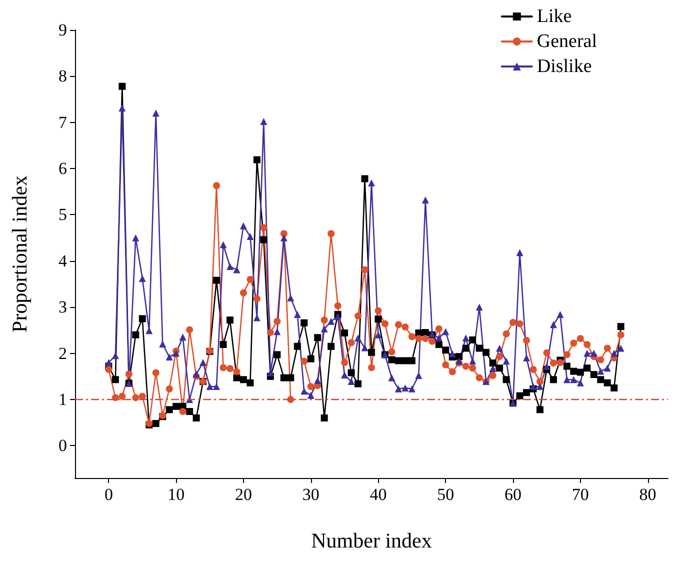 The image size is (682, 564). I want to click on x-tick-label: 20, so click(243, 494).